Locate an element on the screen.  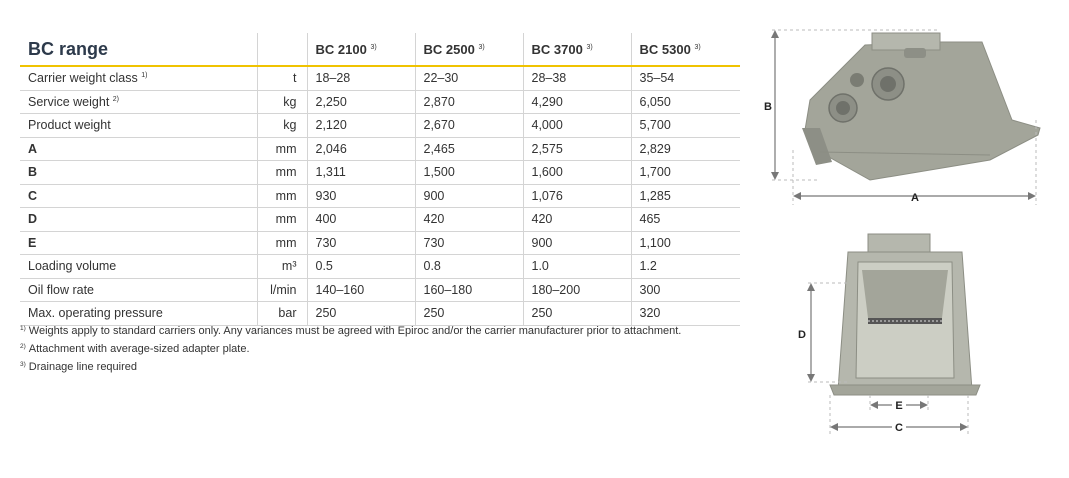
table-row: D mm 400 420 420 465 is located at coordinates (380, 219).